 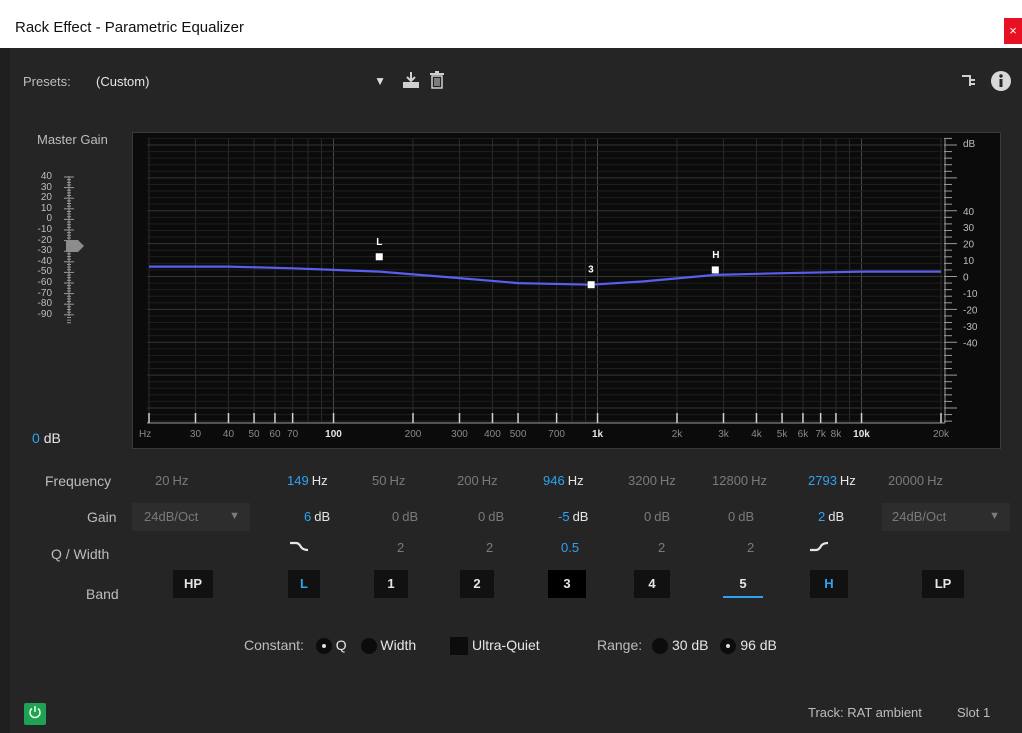 What do you see at coordinates (308, 516) in the screenshot?
I see `gain-value: 6` at bounding box center [308, 516].